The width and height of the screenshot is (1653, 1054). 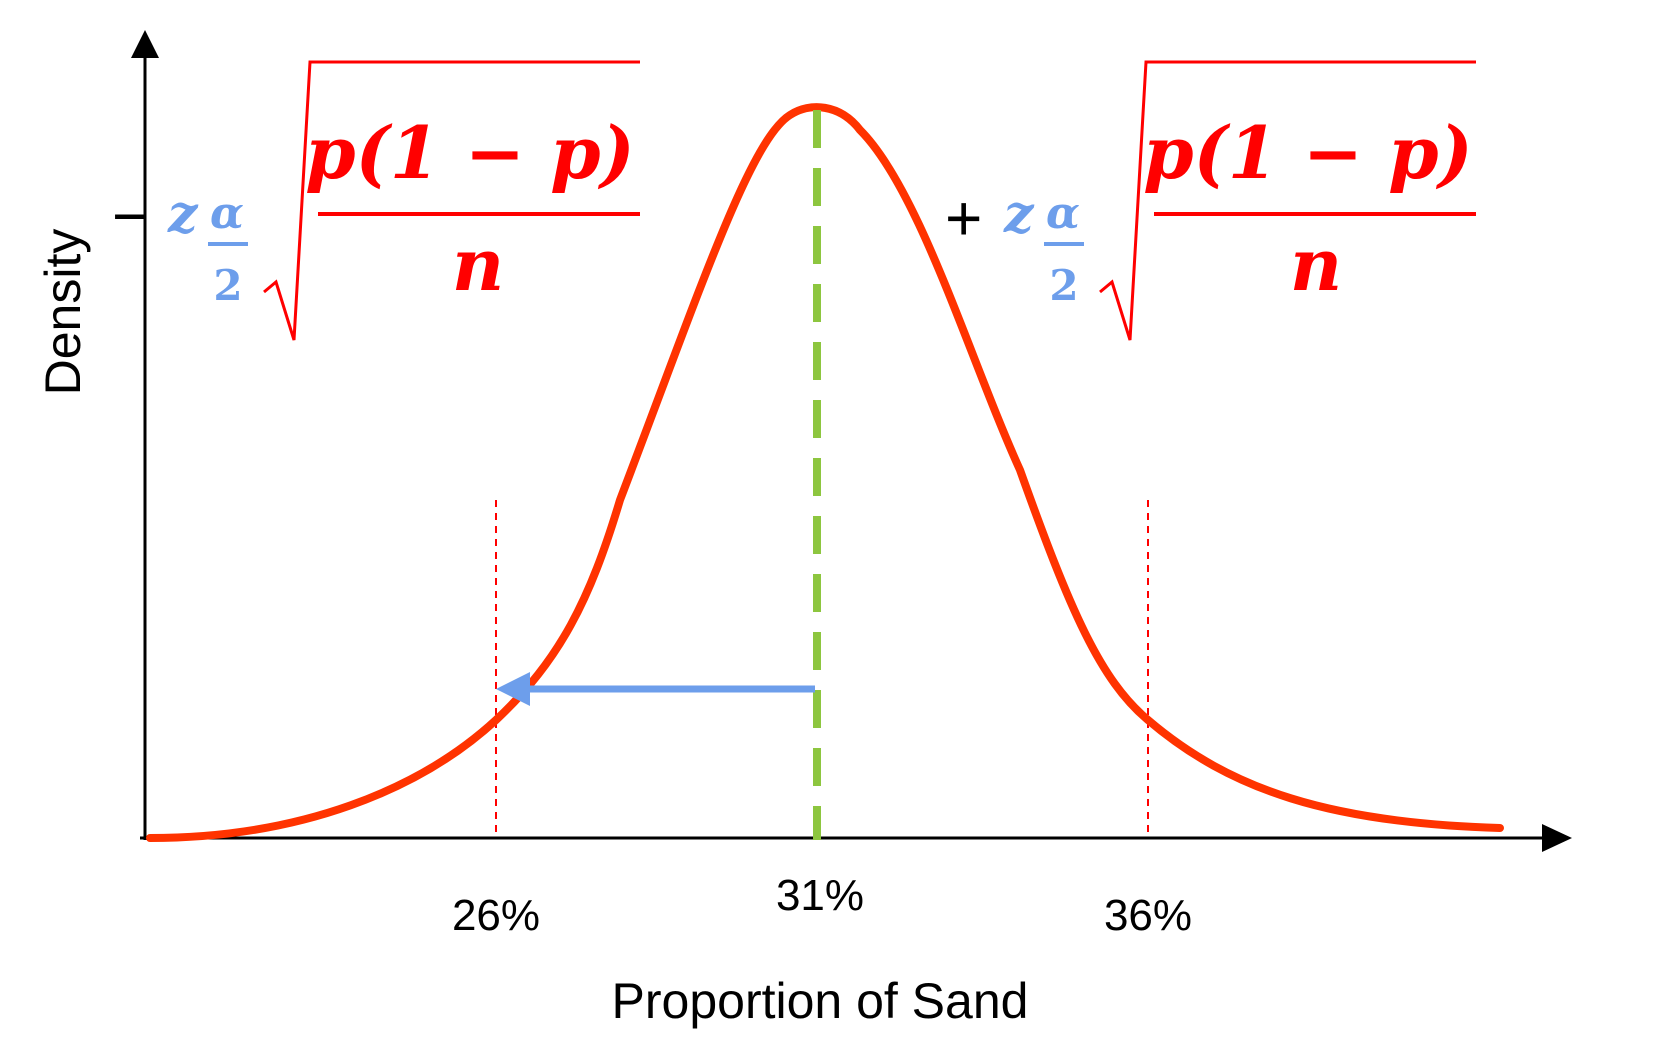 What do you see at coordinates (1287, 200) in the screenshot?
I see `right-formula-radical` at bounding box center [1287, 200].